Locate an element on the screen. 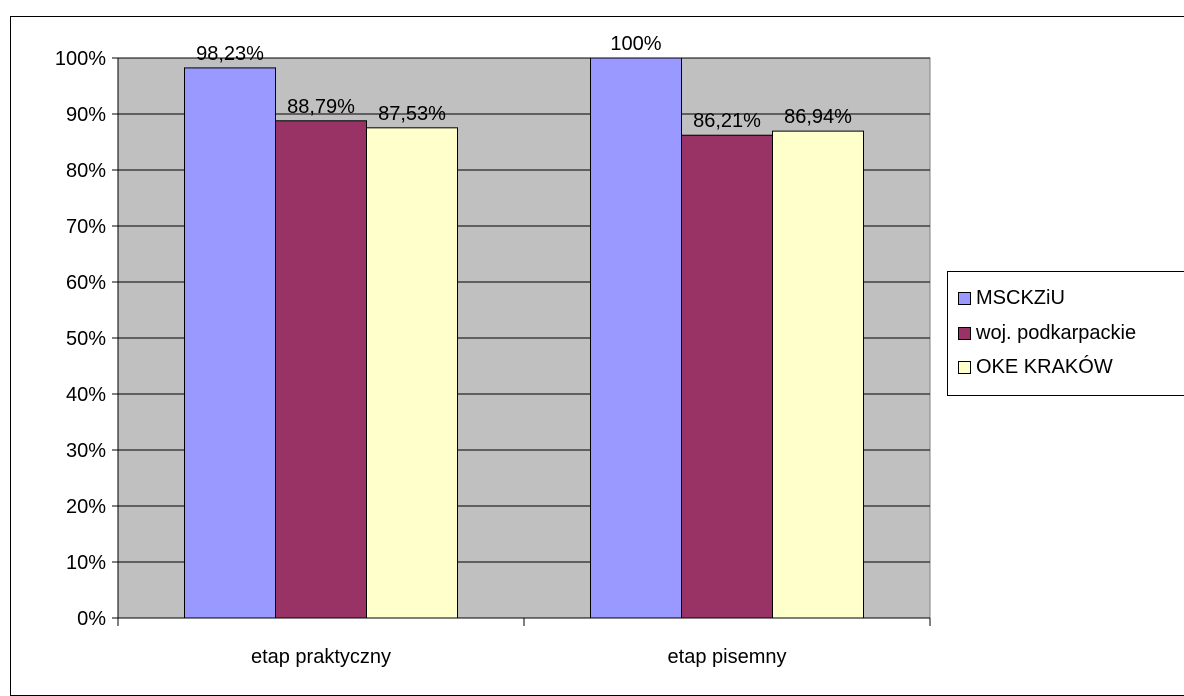 The height and width of the screenshot is (696, 1184). y-tick-label: 60% is located at coordinates (86, 283).